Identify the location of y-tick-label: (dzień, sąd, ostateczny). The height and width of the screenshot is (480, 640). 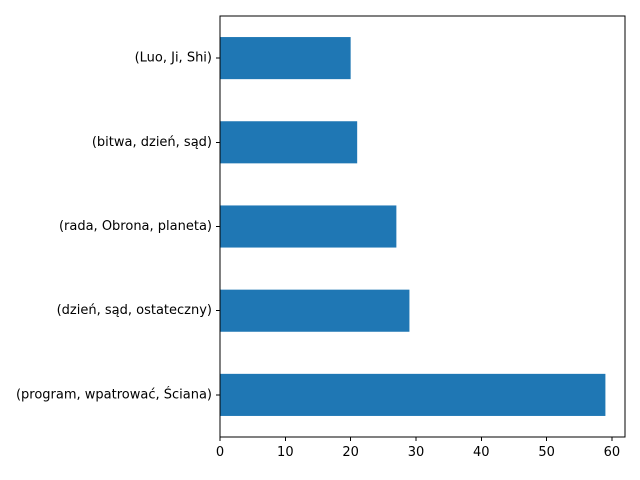
(134, 310).